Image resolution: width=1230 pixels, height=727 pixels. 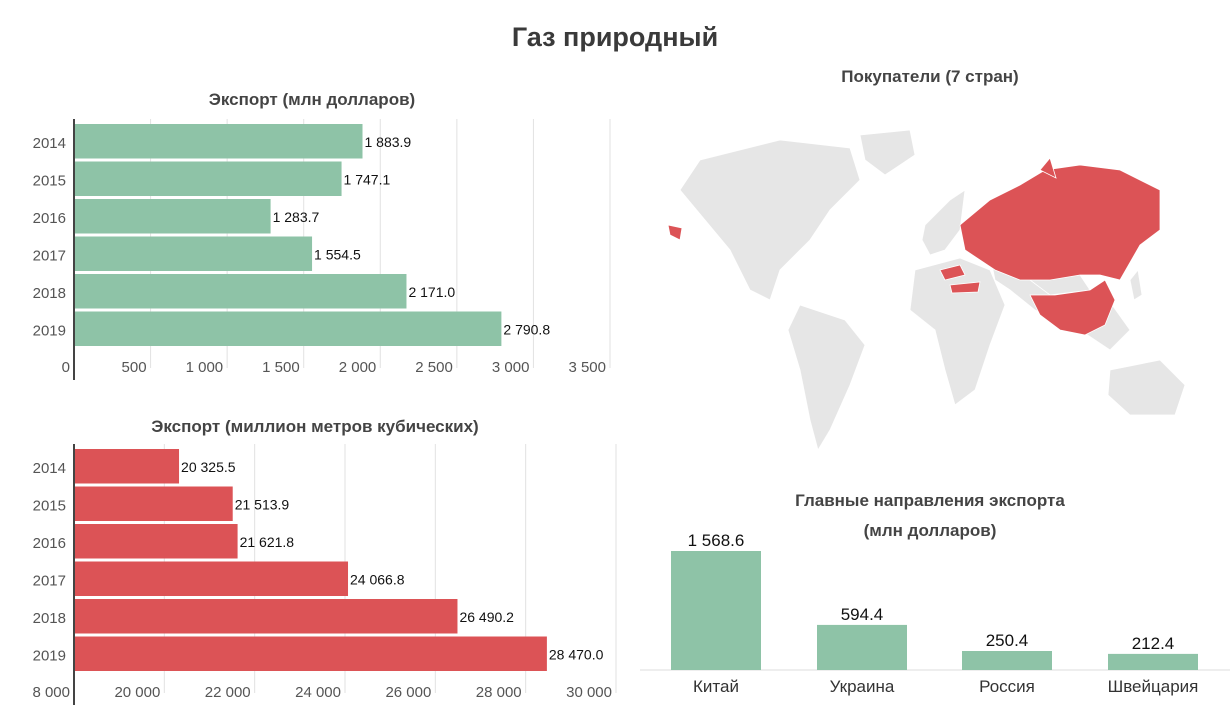 I want to click on value-label: 20 325.5, so click(x=208, y=467).